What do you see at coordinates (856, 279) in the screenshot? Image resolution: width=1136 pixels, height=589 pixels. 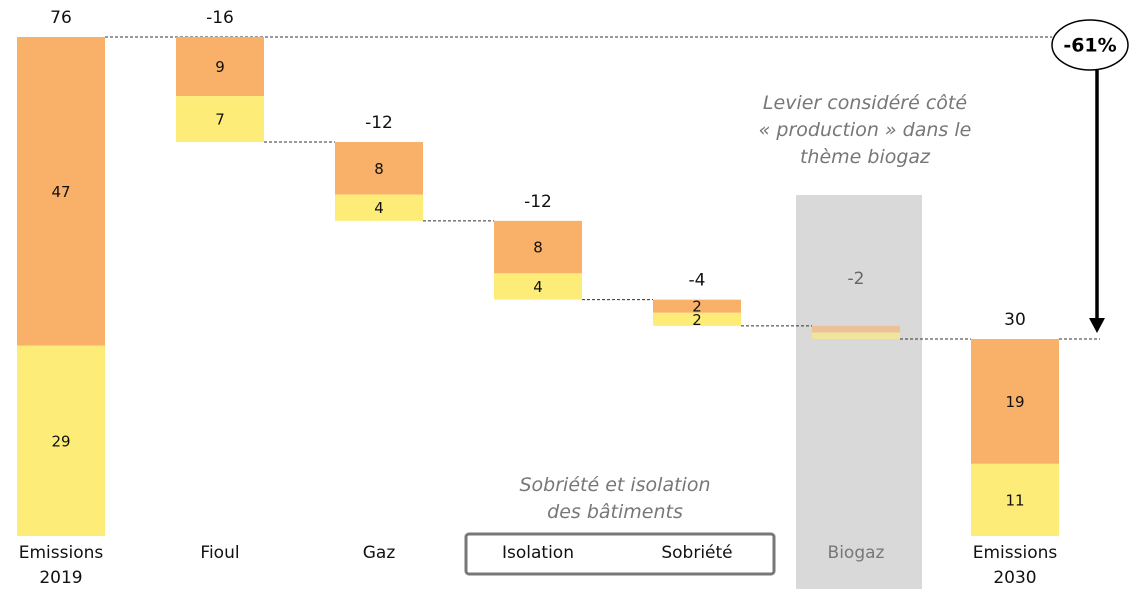 I see `total-label: -2` at bounding box center [856, 279].